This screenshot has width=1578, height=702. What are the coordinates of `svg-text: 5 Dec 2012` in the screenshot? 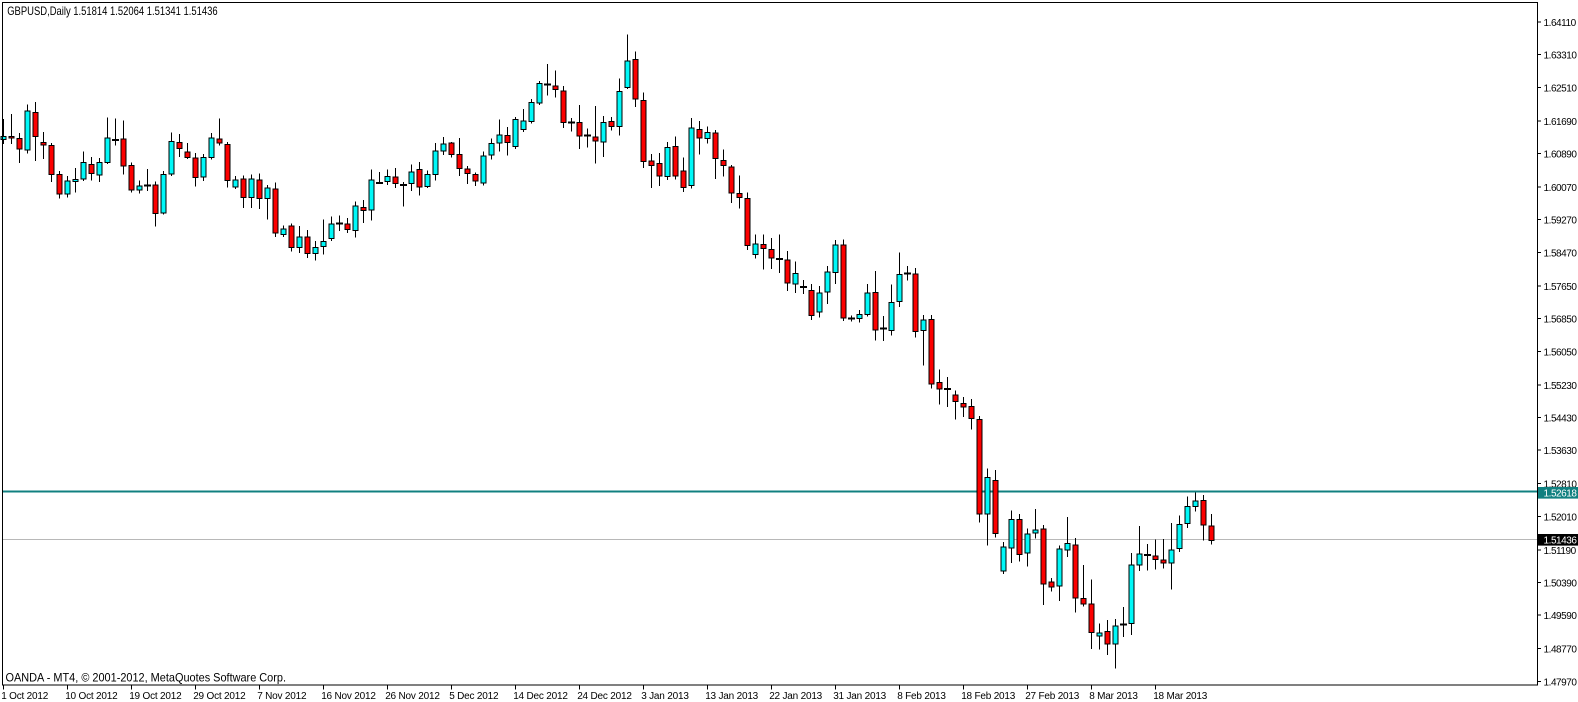 It's located at (474, 696).